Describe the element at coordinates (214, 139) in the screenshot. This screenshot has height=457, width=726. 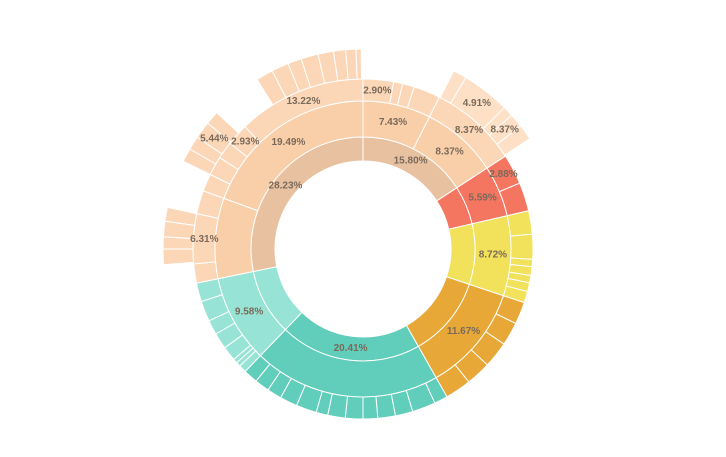
I see `segment-label-fourth-11: 5.44%` at that location.